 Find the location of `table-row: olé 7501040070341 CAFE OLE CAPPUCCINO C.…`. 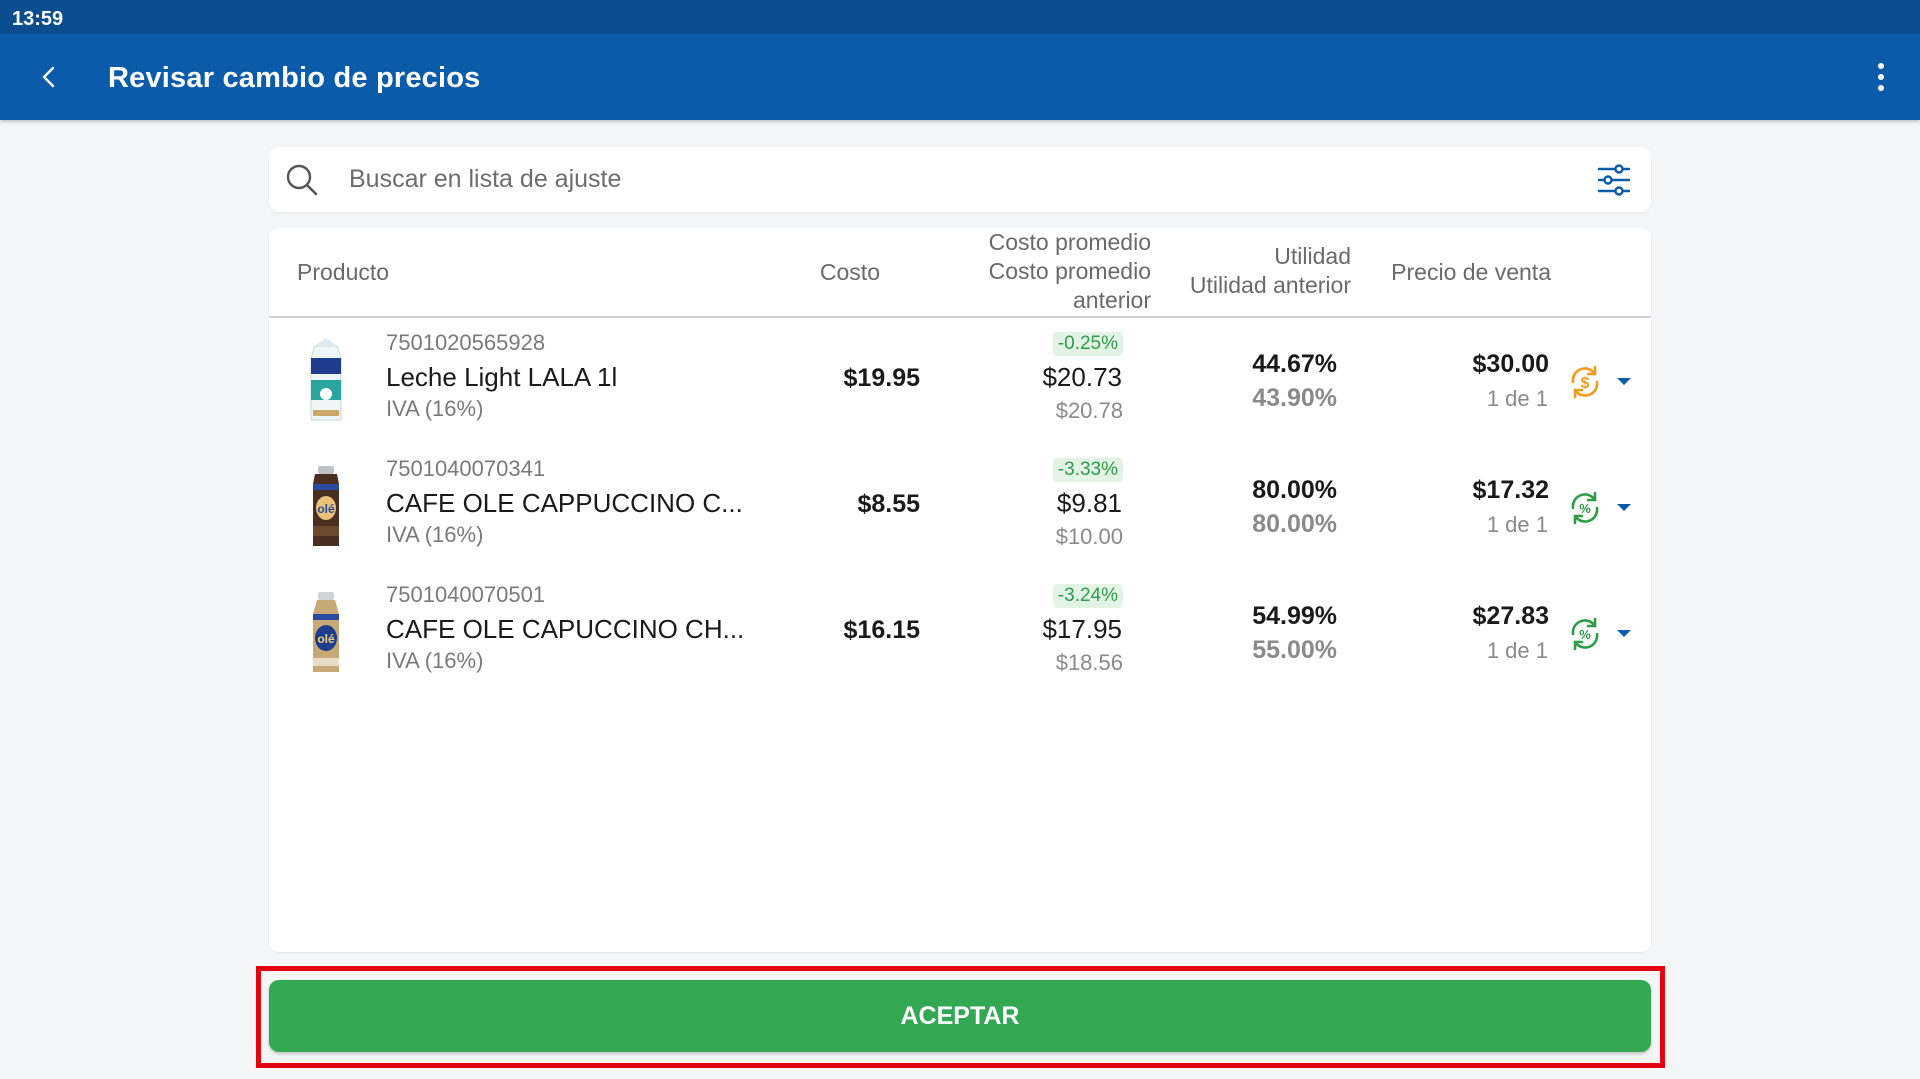

table-row: olé 7501040070341 CAFE OLE CAPPUCCINO C.… is located at coordinates (960, 507).